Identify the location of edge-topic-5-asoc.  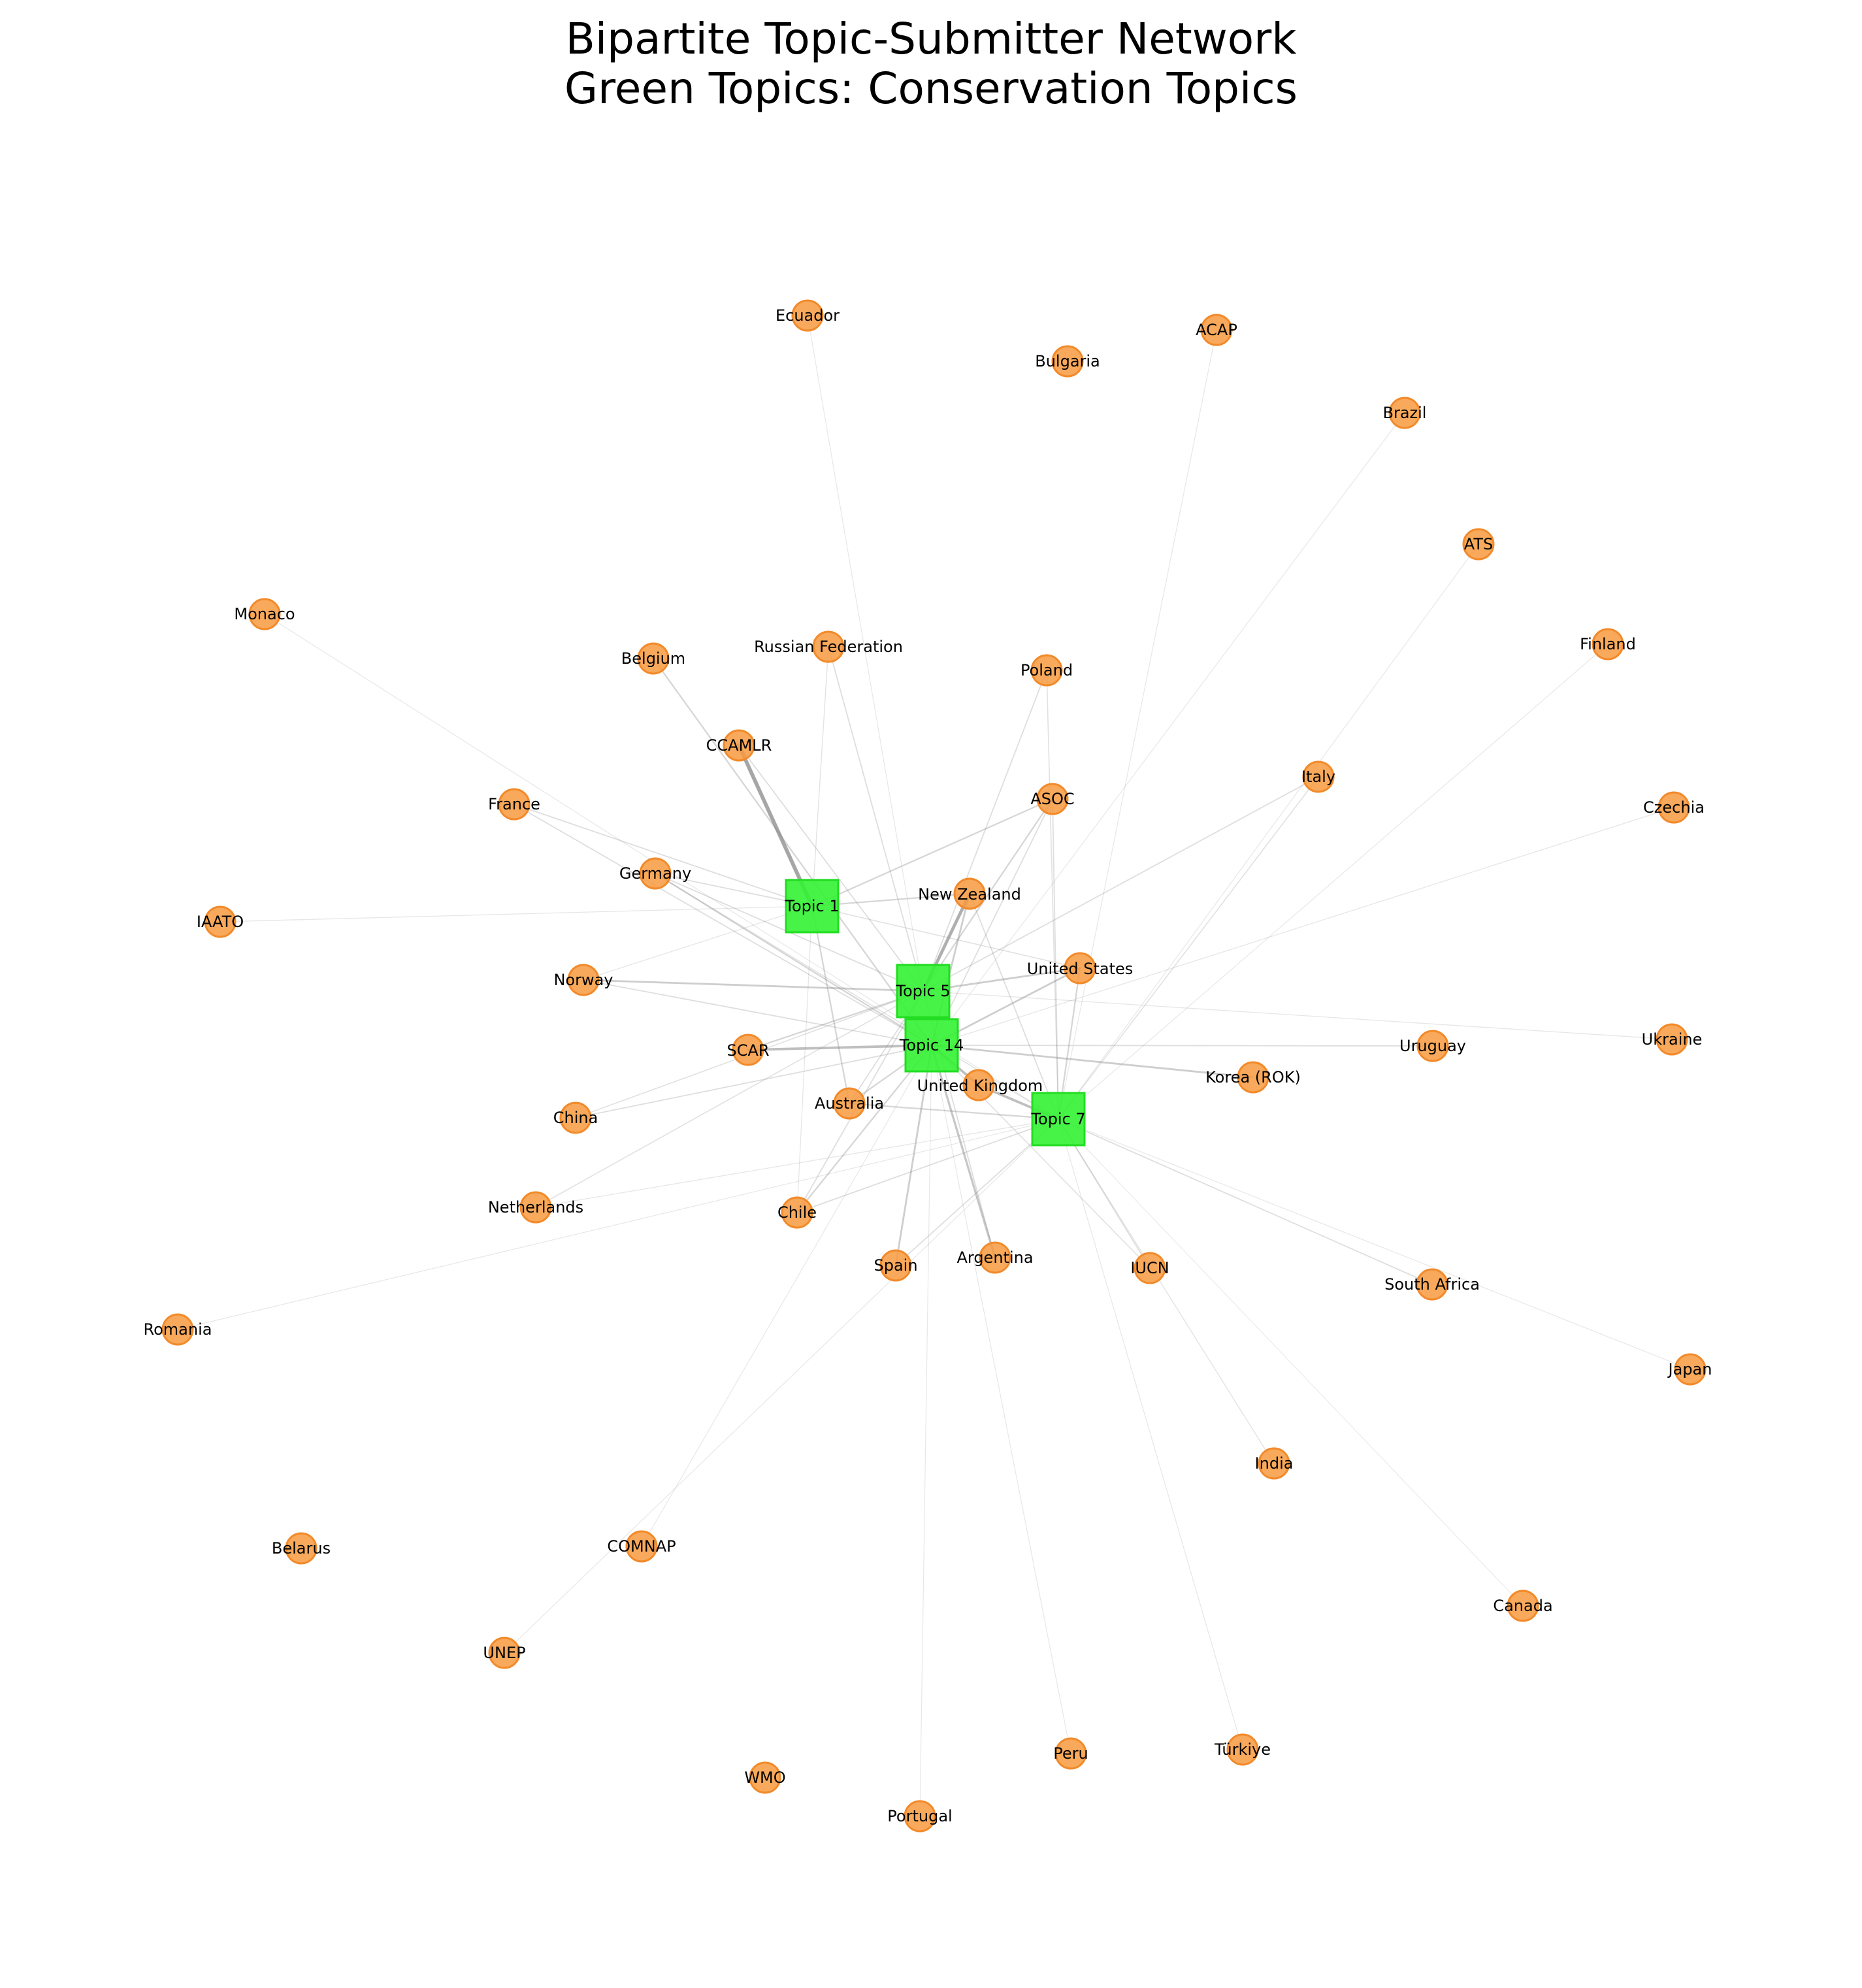
(988, 895).